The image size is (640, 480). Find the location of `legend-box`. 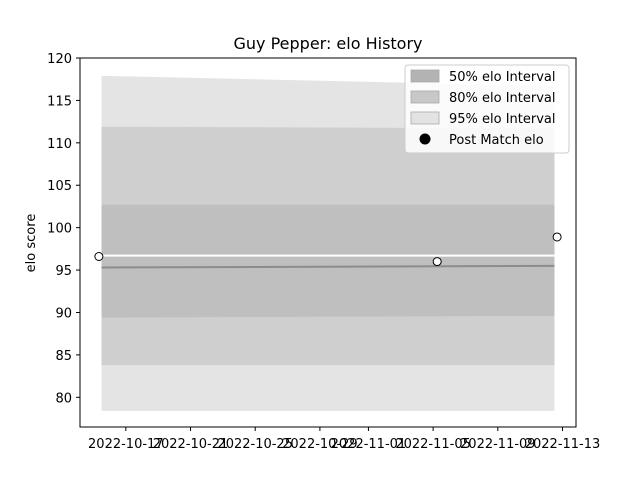

legend-box is located at coordinates (487, 109).